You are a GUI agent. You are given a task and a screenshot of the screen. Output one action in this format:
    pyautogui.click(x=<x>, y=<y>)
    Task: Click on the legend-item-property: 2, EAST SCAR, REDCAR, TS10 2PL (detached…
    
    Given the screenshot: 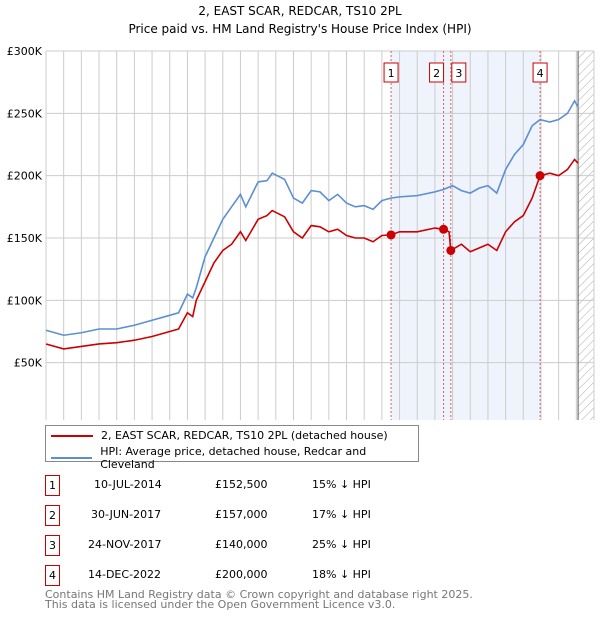 What is the action you would take?
    pyautogui.click(x=219, y=435)
    